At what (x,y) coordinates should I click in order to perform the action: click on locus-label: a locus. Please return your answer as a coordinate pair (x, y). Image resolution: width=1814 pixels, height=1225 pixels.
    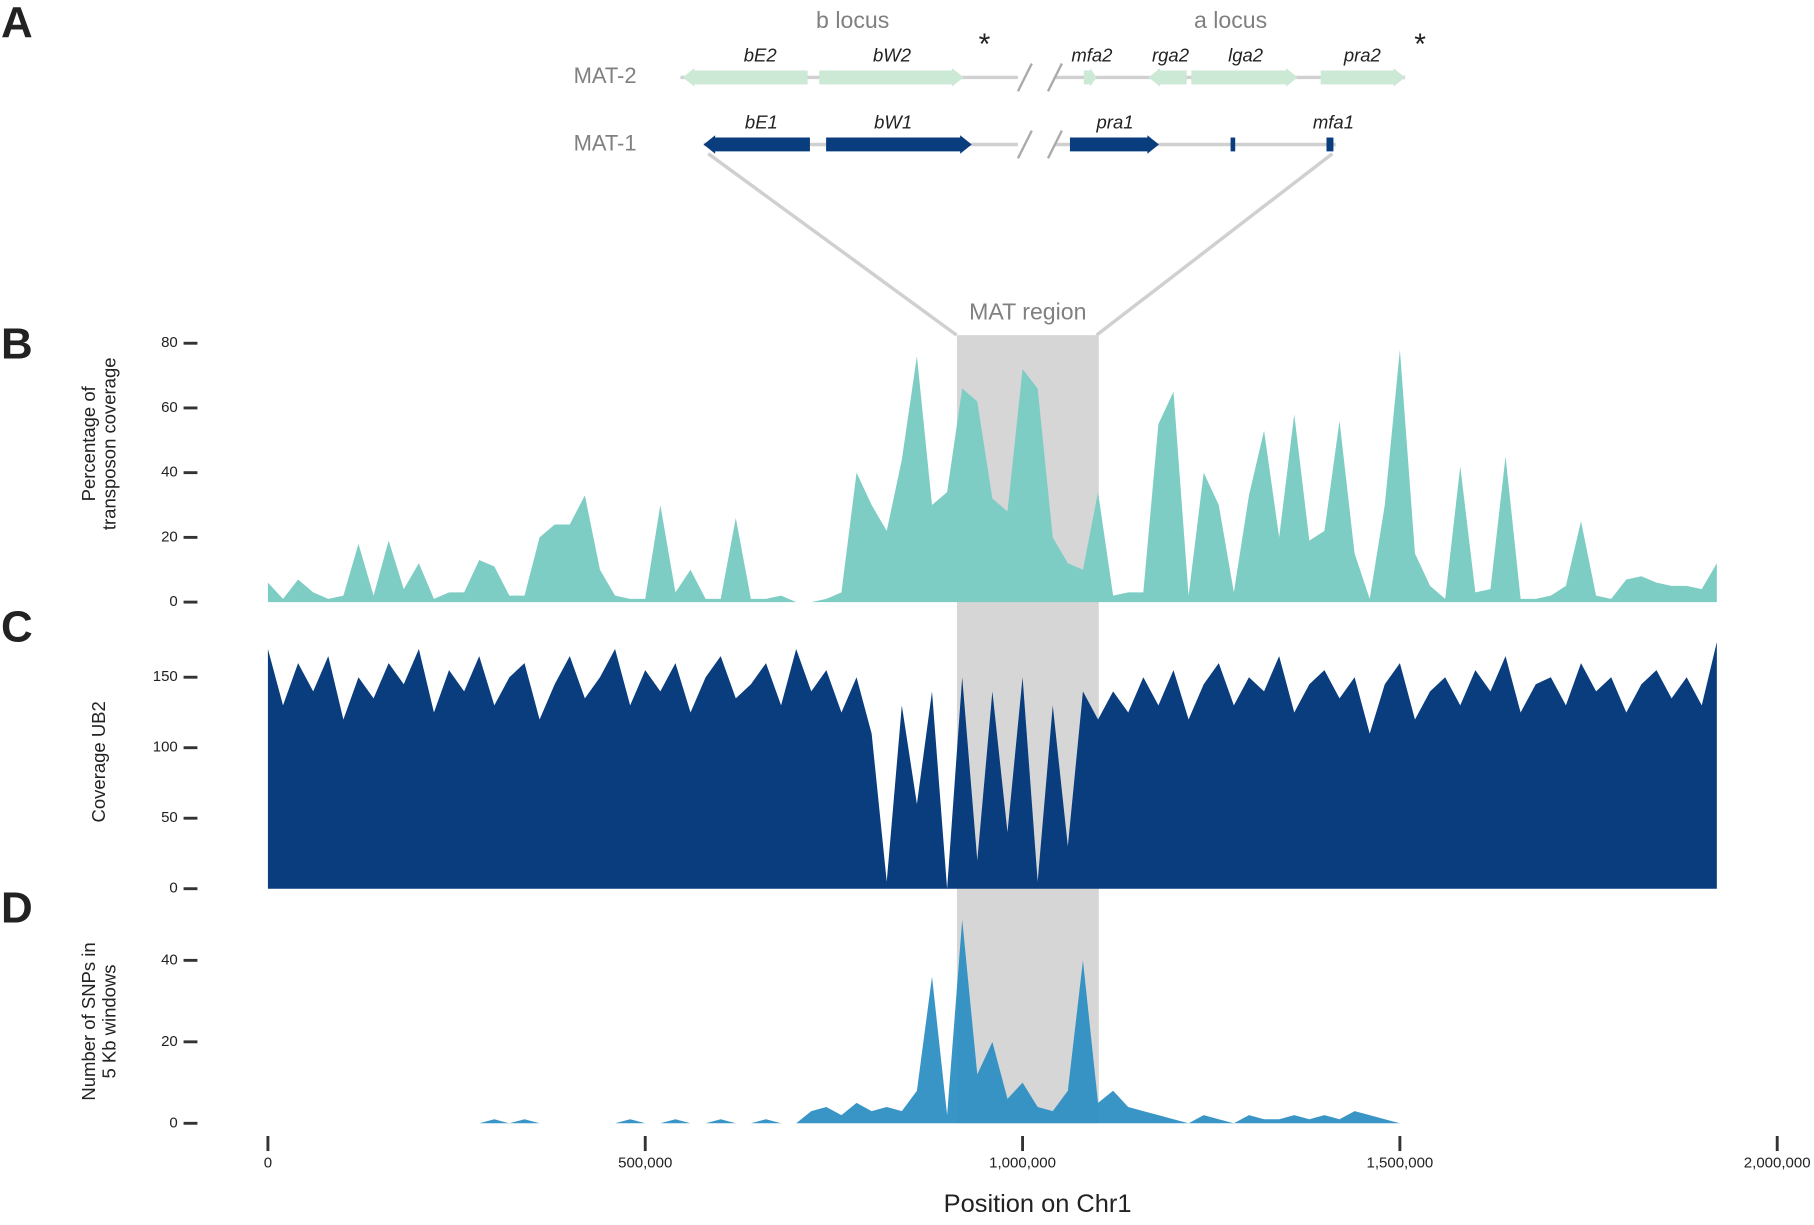
    Looking at the image, I should click on (1230, 20).